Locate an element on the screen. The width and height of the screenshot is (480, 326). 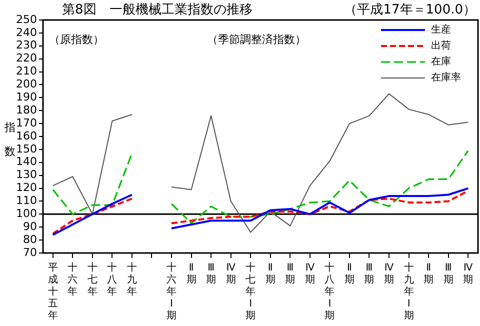
y-axis-title: 指数 is located at coordinates (10, 139).